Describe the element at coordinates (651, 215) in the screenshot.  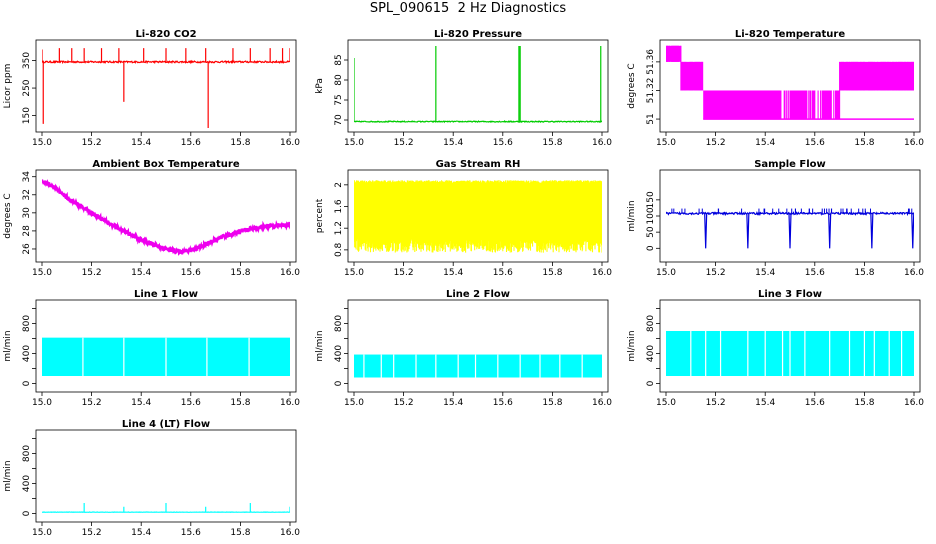
I see `y-tick-label: 100` at that location.